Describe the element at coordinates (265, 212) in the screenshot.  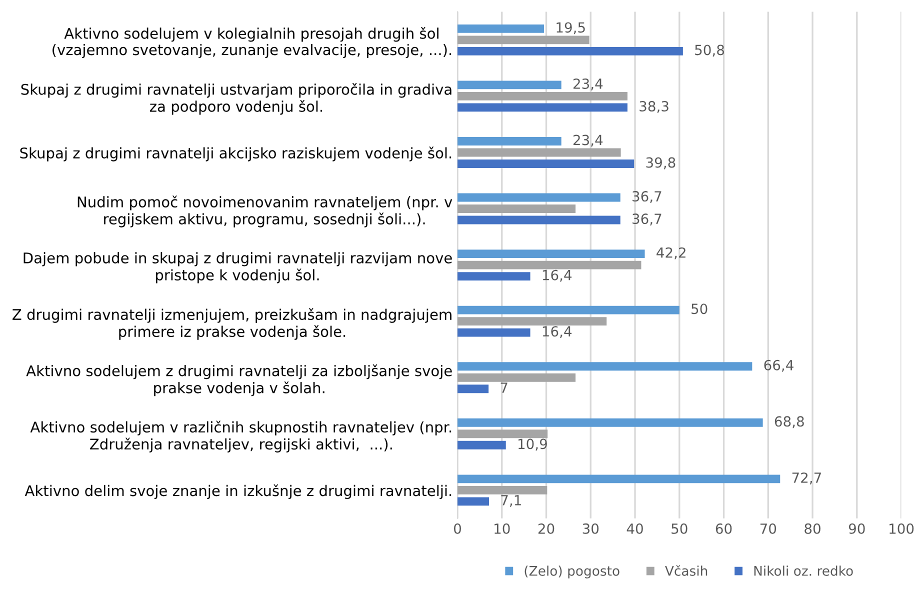
I see `y-tick-label: Nudim pomoč novoimenovanim ravnateljem (npr. v regijskem aktivu, programu, sosednji šoli...).` at that location.